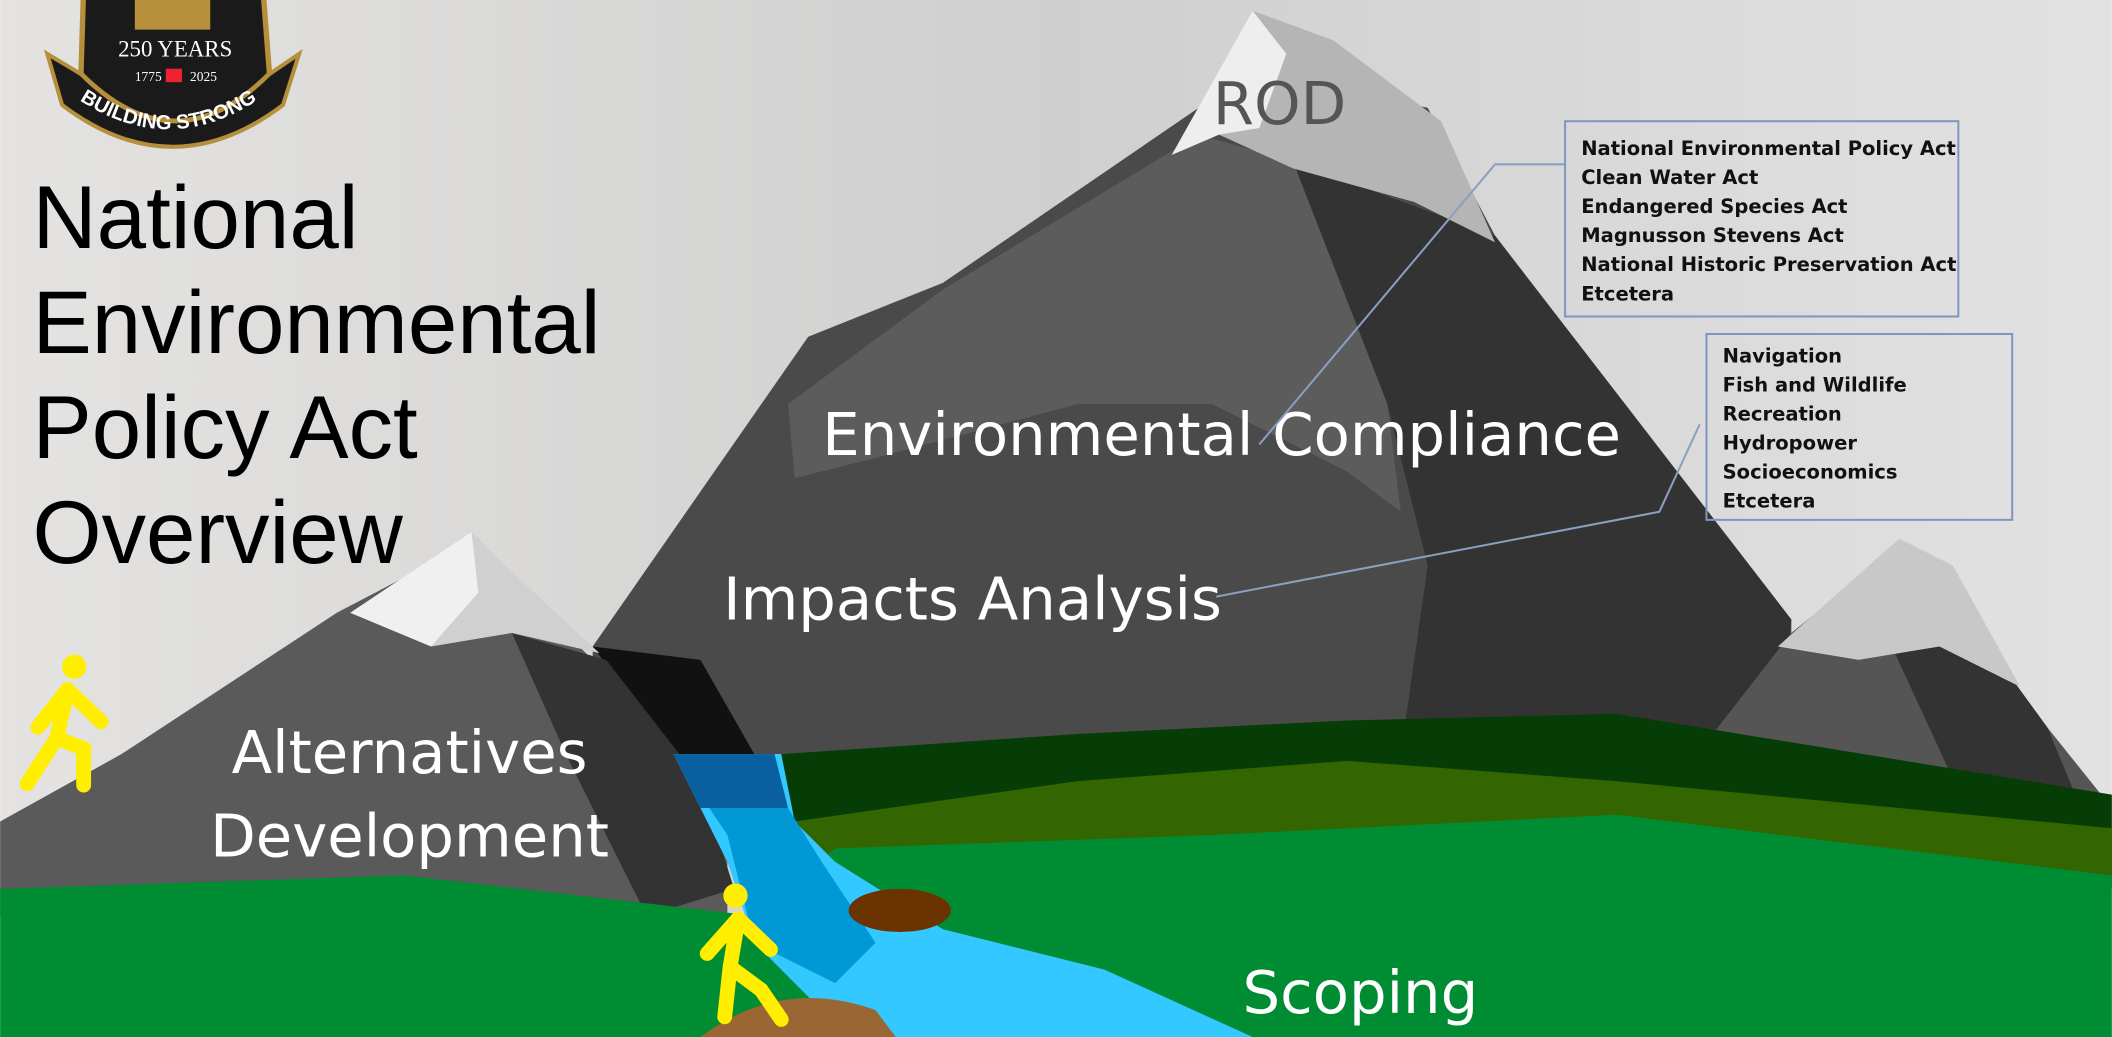  I want to click on logo-years: 250 YEARS, so click(175, 49).